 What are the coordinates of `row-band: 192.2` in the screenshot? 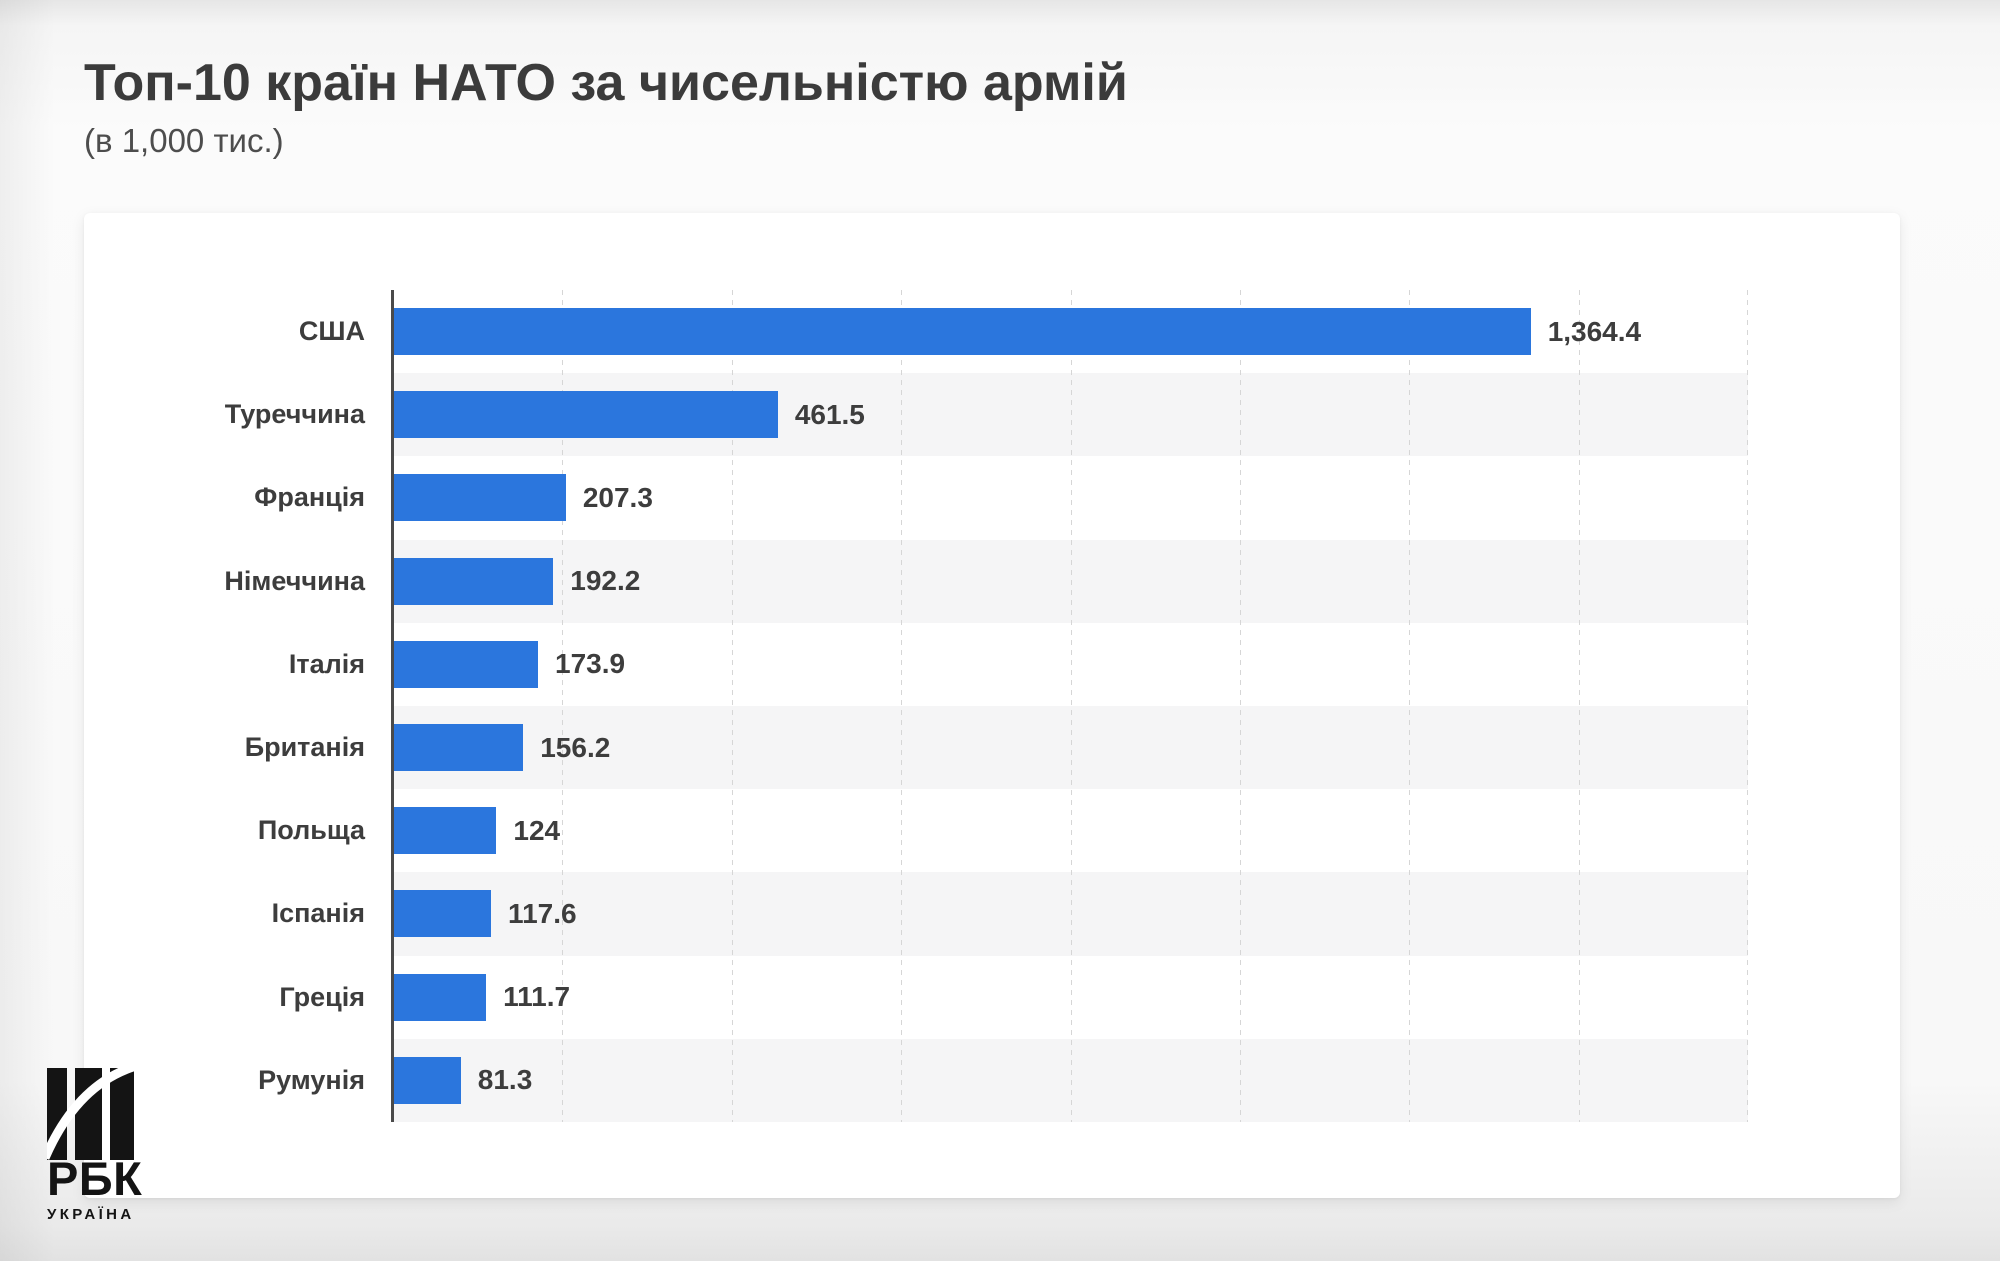 It's located at (1070, 581).